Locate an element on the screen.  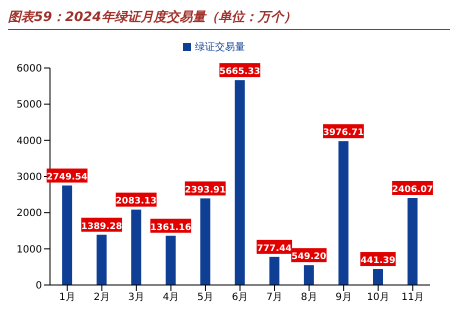
x-tick-label: 10月 is located at coordinates (378, 298).